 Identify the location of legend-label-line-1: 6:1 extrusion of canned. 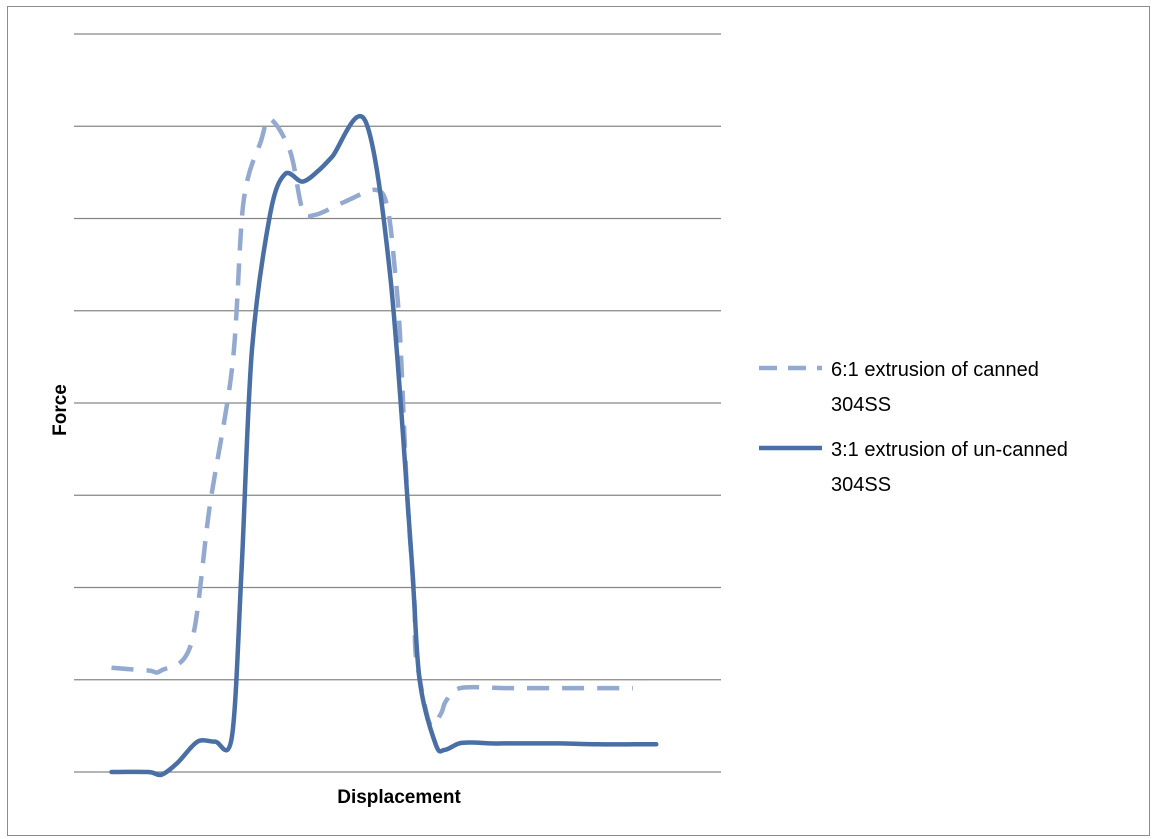
(935, 370).